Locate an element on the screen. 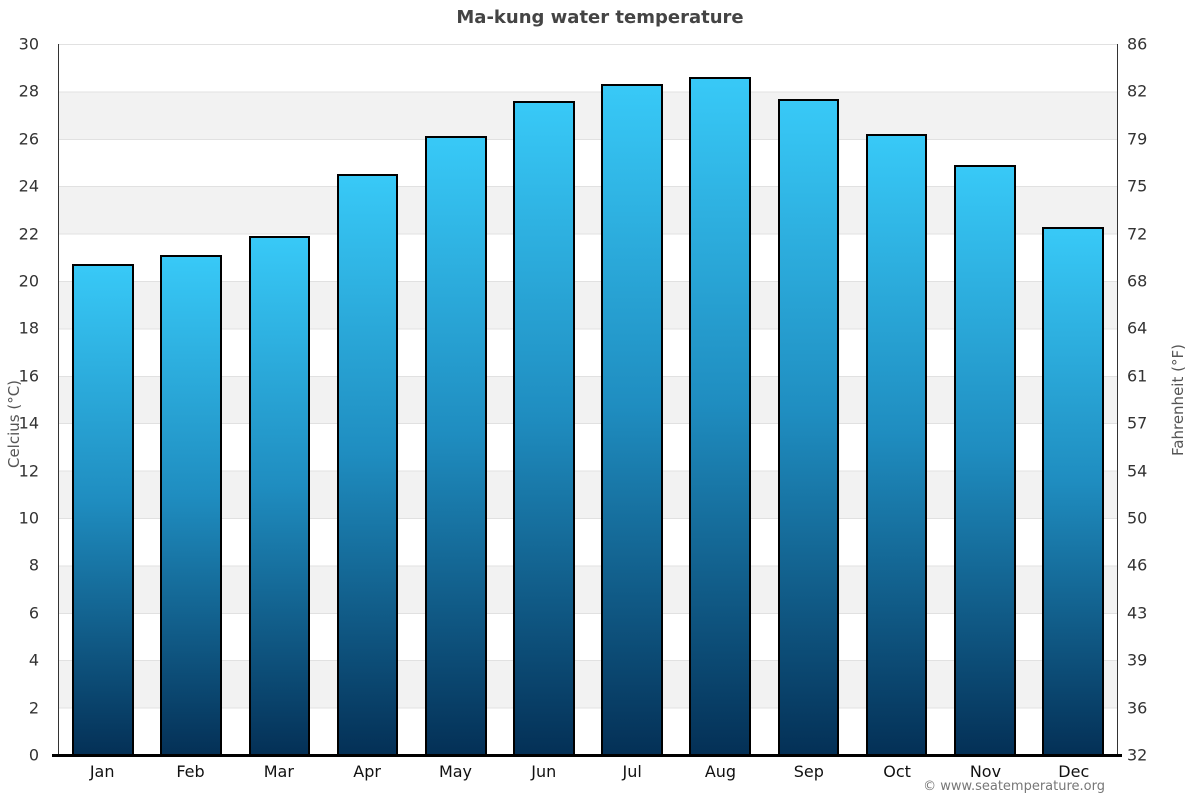 The image size is (1200, 800). y-tick-c-28: 28 is located at coordinates (28, 91).